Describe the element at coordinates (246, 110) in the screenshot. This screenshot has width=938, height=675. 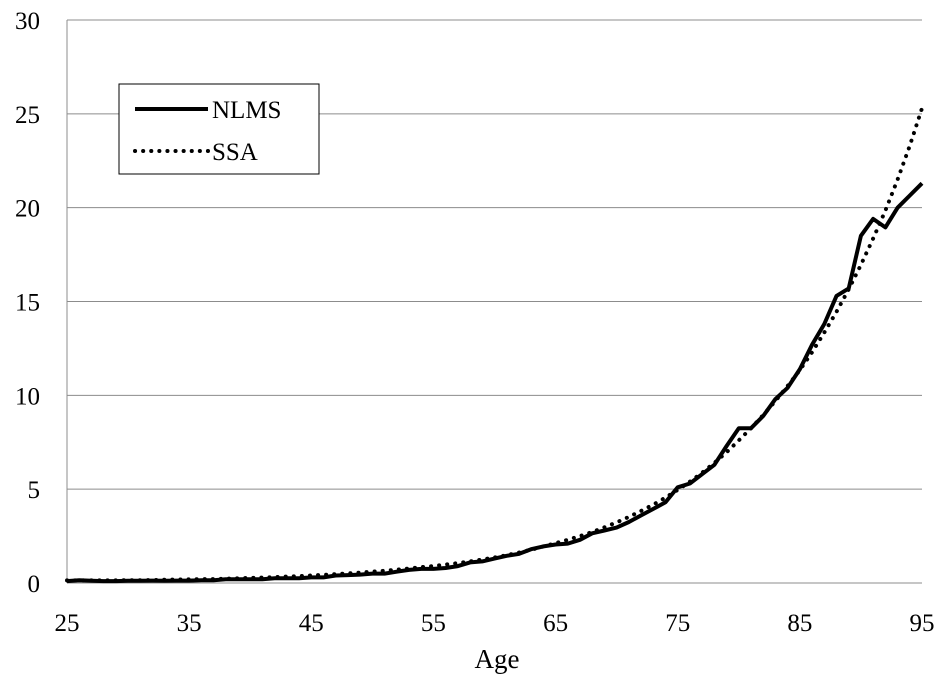
I see `legend-label-nlms: NLMS` at that location.